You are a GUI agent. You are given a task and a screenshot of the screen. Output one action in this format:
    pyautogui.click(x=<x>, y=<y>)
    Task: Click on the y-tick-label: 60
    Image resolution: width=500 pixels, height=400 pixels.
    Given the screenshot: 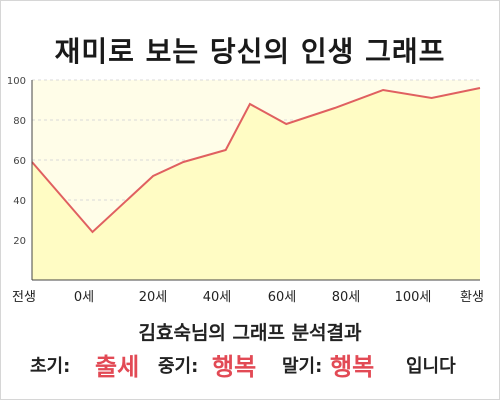 What is the action you would take?
    pyautogui.click(x=19, y=161)
    